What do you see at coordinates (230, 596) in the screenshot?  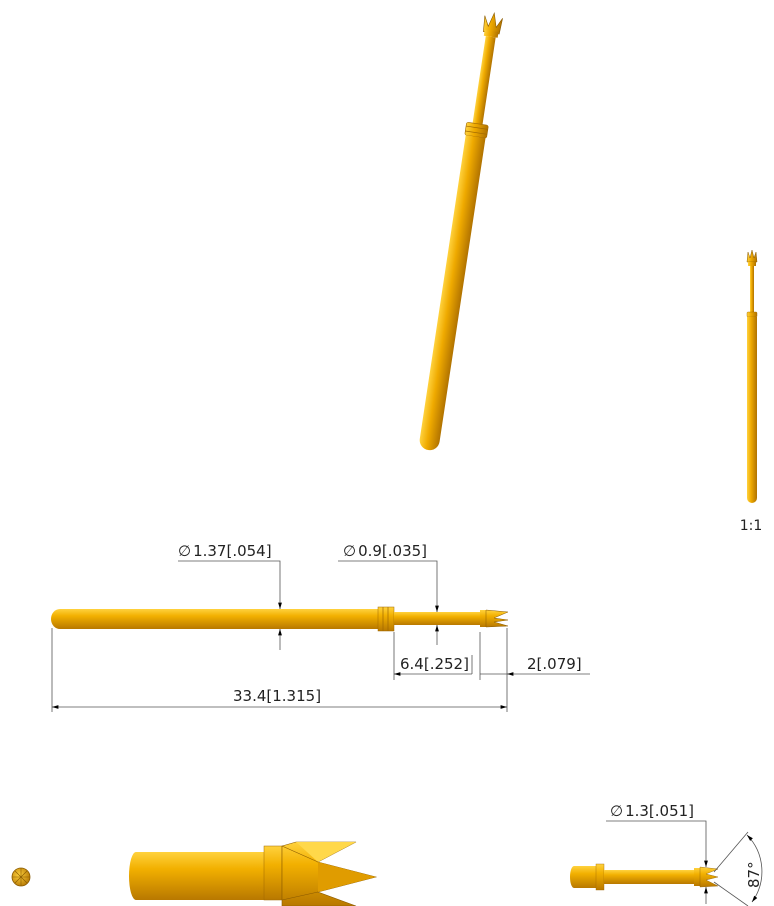 I see `dim-barrel-diameter: ∅ 1.37[.054]` at bounding box center [230, 596].